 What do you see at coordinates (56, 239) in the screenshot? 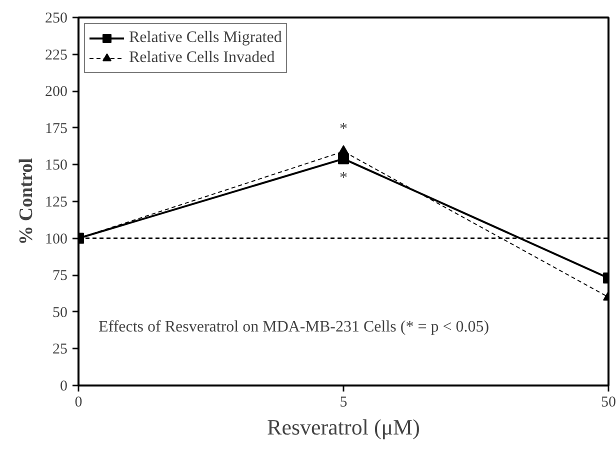
I see `y-tick-label: 100` at bounding box center [56, 239].